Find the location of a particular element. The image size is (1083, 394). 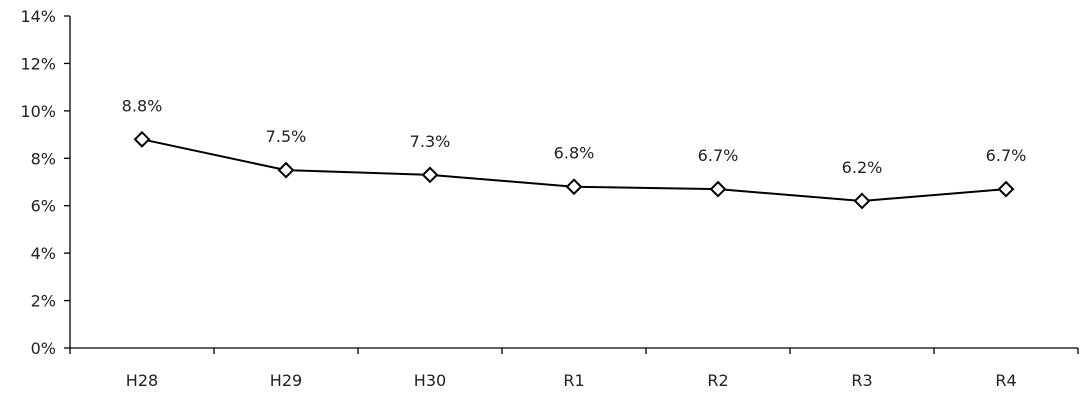

data-label: 7.3% is located at coordinates (430, 141).